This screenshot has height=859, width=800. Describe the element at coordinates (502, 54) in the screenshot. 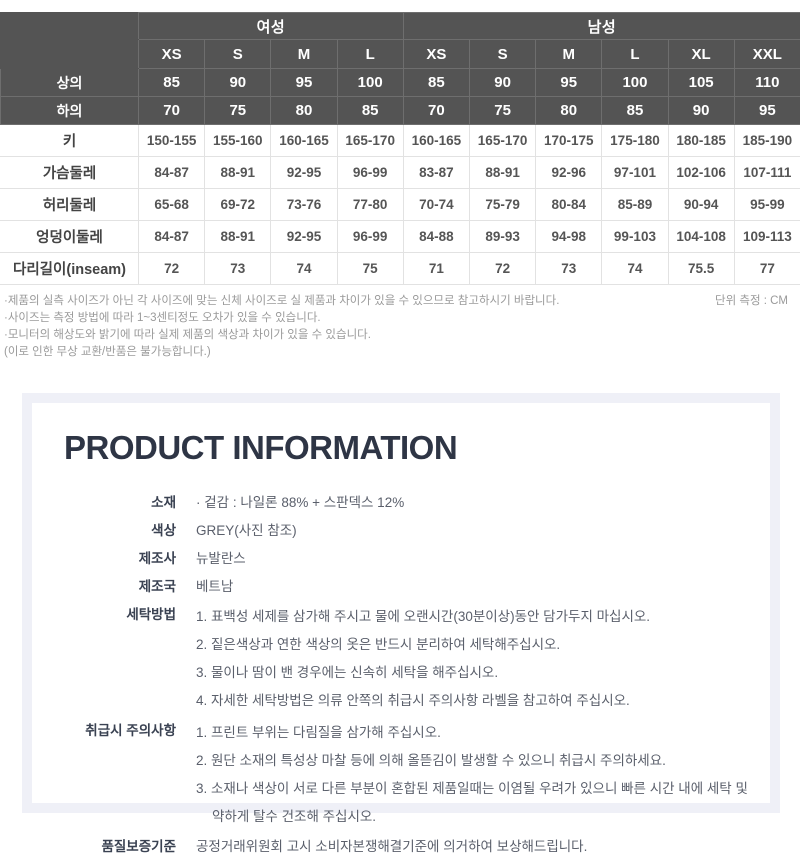

I see `size-header-m-s: S` at that location.